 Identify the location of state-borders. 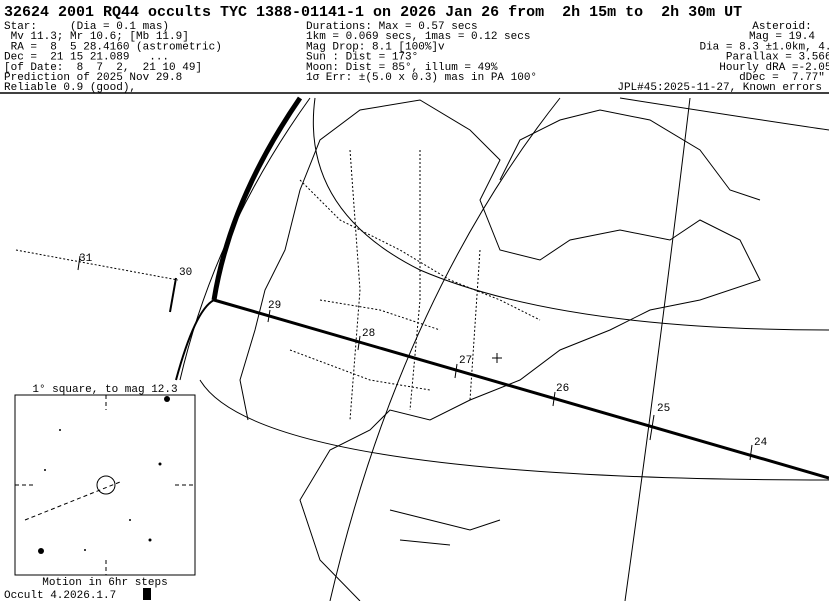
(415, 285).